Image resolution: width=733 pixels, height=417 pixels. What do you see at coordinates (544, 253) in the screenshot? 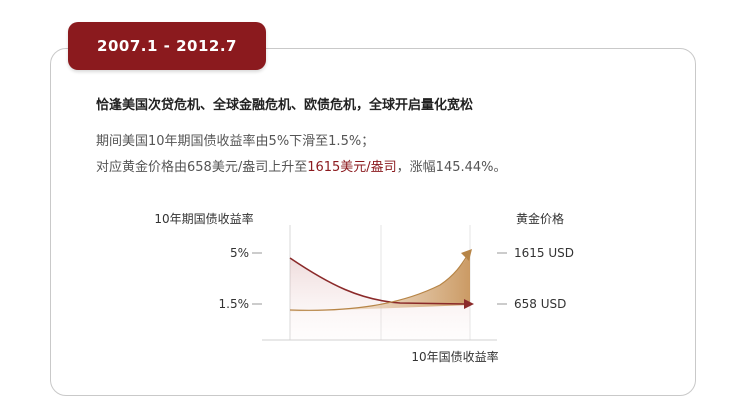
I see `right-tick-1615: 1615 USD` at bounding box center [544, 253].